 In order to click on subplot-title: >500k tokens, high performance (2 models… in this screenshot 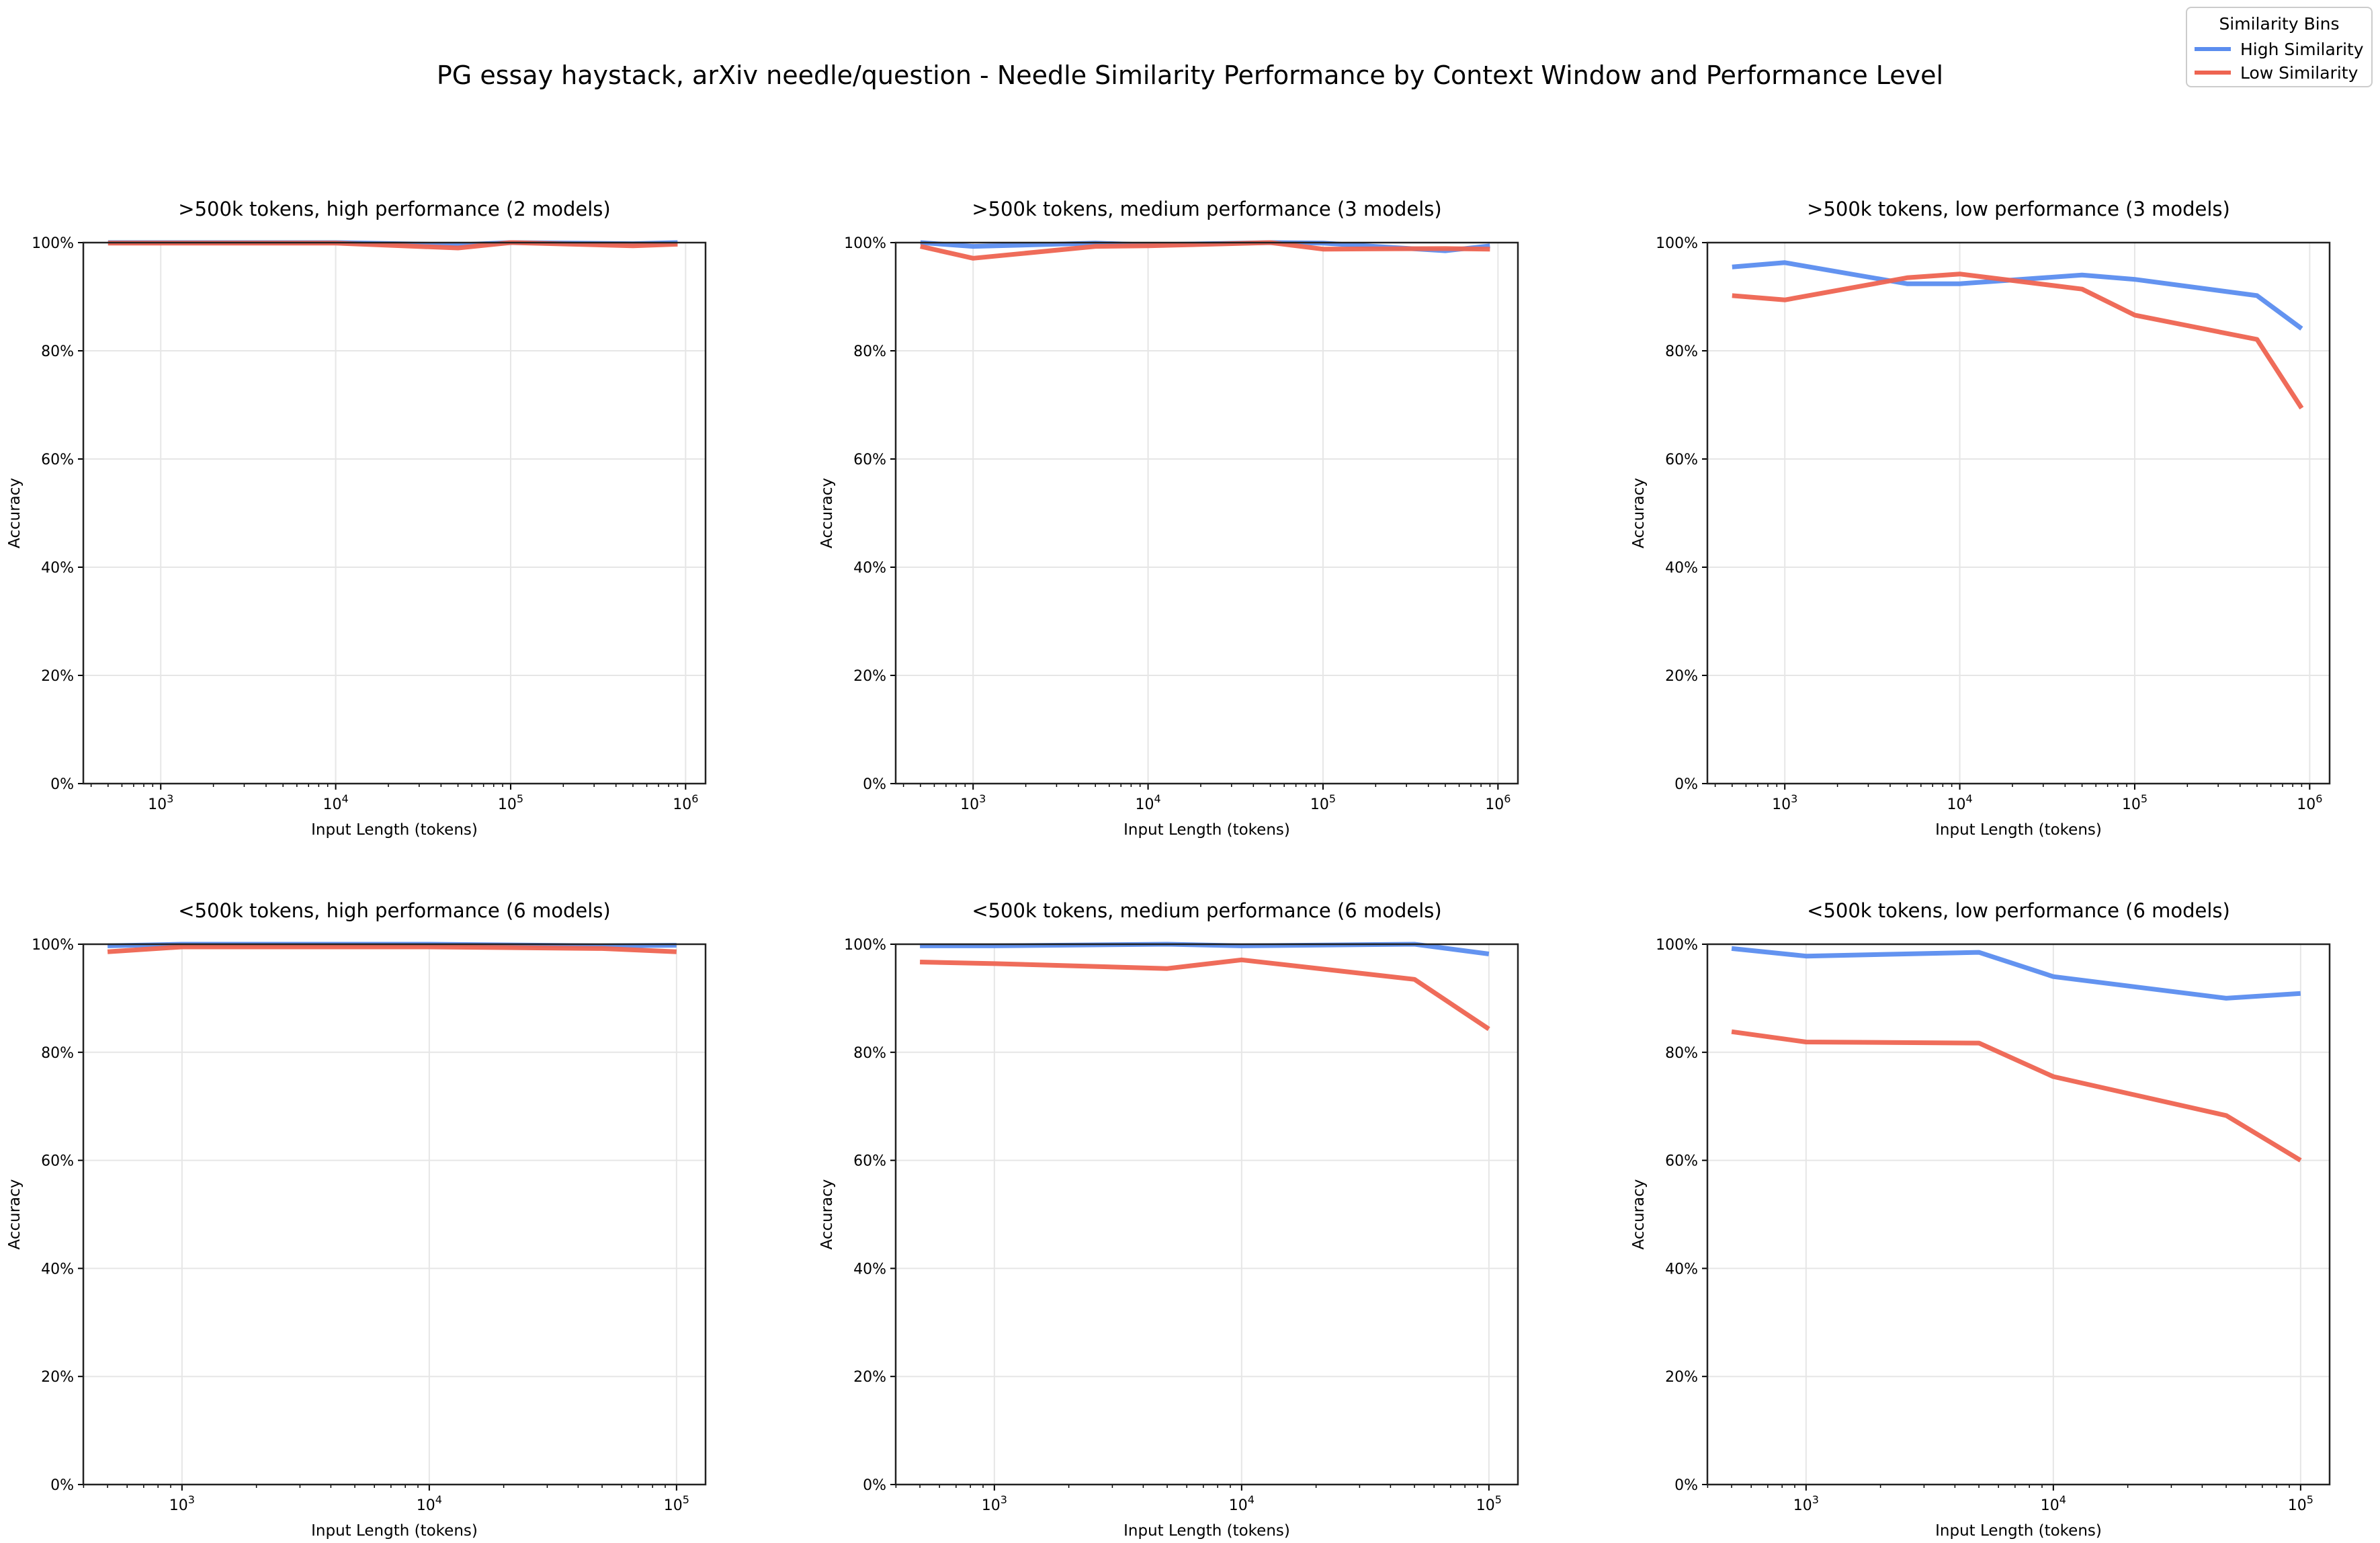, I will do `click(394, 209)`.